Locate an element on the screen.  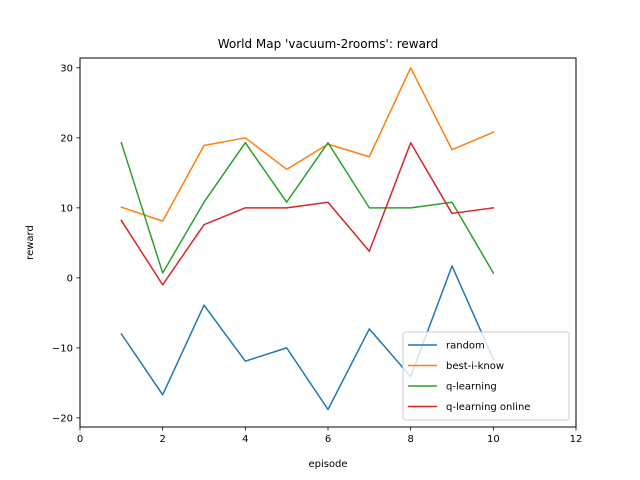
x-tick-label: 2 is located at coordinates (162, 439).